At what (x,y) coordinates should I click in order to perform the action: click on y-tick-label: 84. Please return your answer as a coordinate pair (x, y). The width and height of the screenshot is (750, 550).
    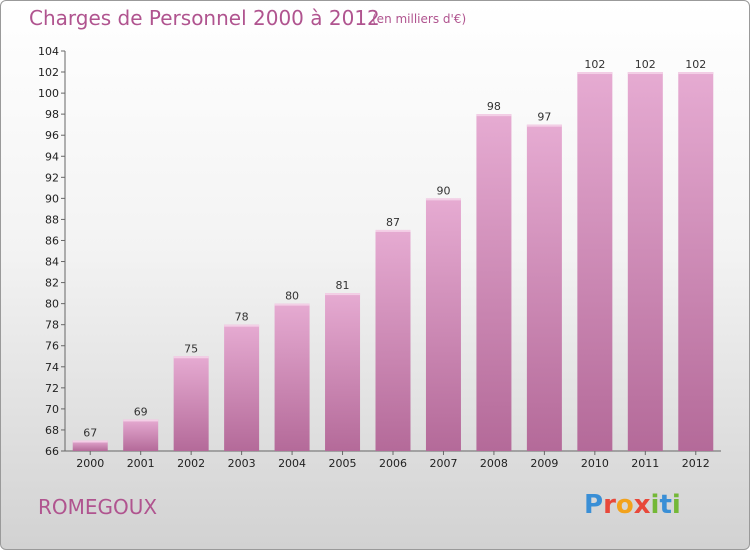
    Looking at the image, I should click on (52, 262).